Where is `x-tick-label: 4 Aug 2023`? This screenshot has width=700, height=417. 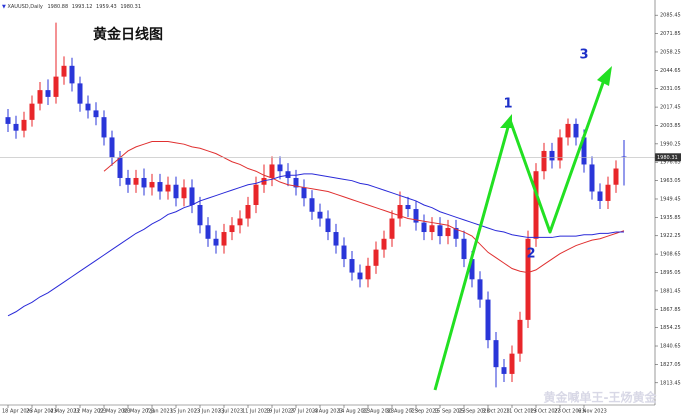 x-tick-label: 4 Aug 2023 is located at coordinates (328, 412).